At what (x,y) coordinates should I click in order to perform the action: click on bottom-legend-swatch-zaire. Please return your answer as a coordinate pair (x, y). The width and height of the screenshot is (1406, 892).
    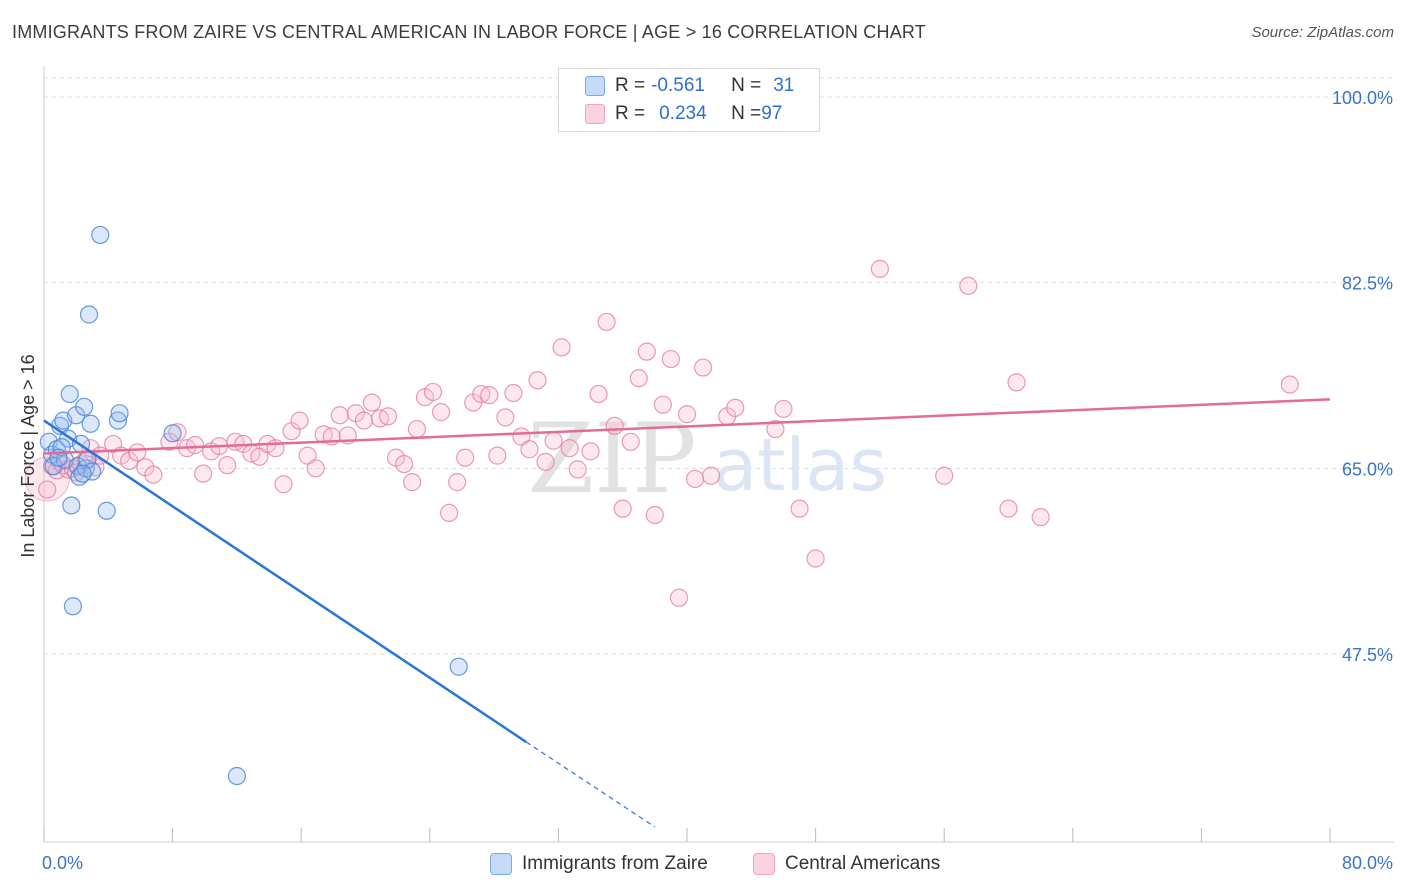
    Looking at the image, I should click on (501, 864).